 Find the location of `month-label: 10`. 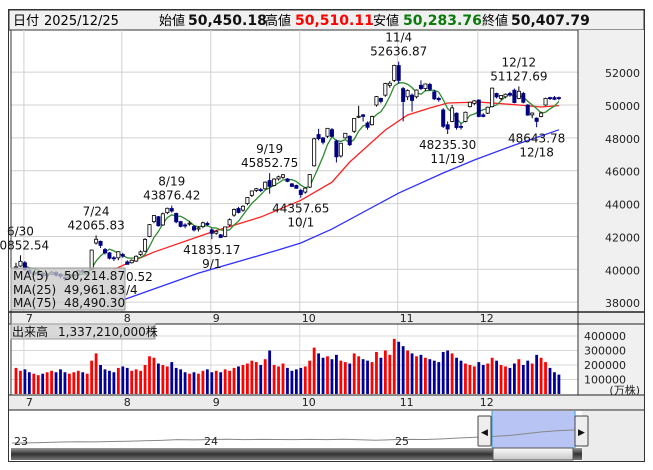

month-label: 10 is located at coordinates (309, 402).